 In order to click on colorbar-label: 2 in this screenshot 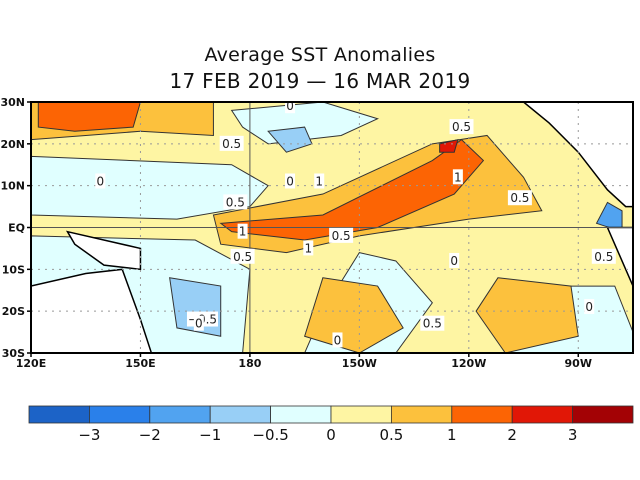, I will do `click(512, 435)`.